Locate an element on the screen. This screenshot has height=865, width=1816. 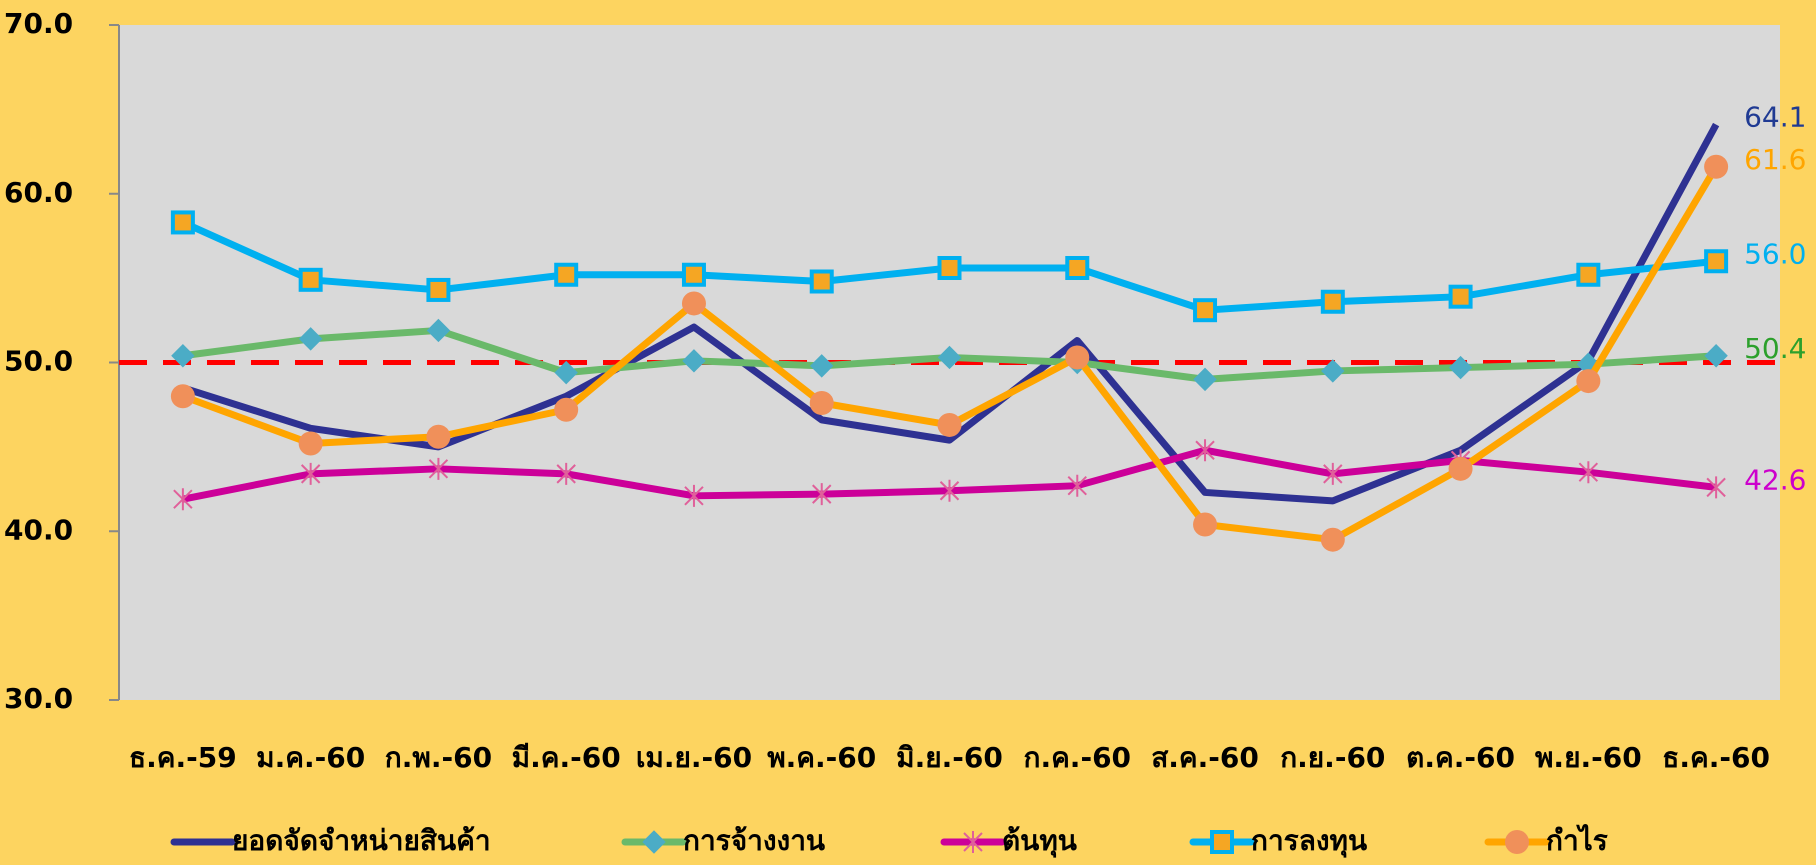
x-tick-label: มี.ค.-60 is located at coordinates (566, 757).